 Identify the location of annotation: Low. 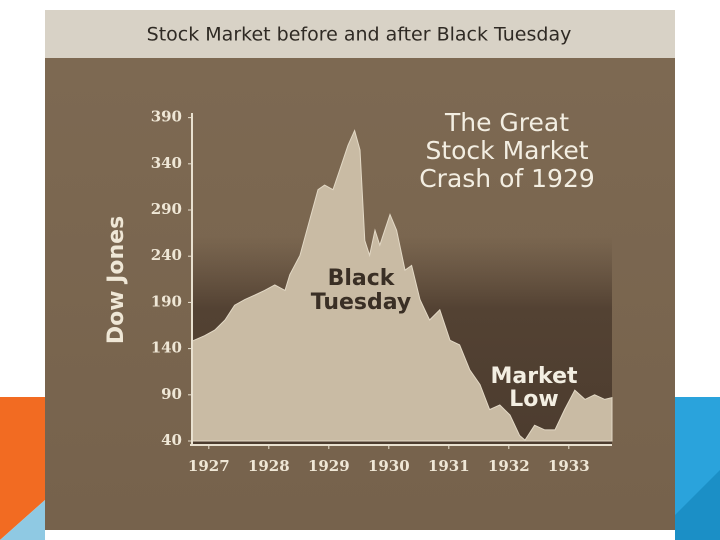
(533, 399).